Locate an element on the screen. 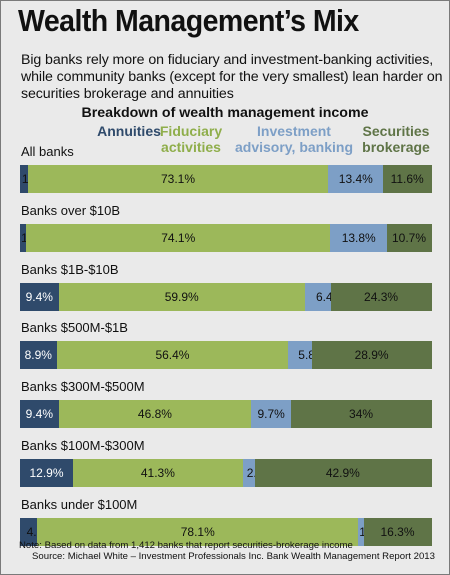 The image size is (450, 575). legend-investment-advisory-banking: Investment advisory, banking is located at coordinates (294, 139).